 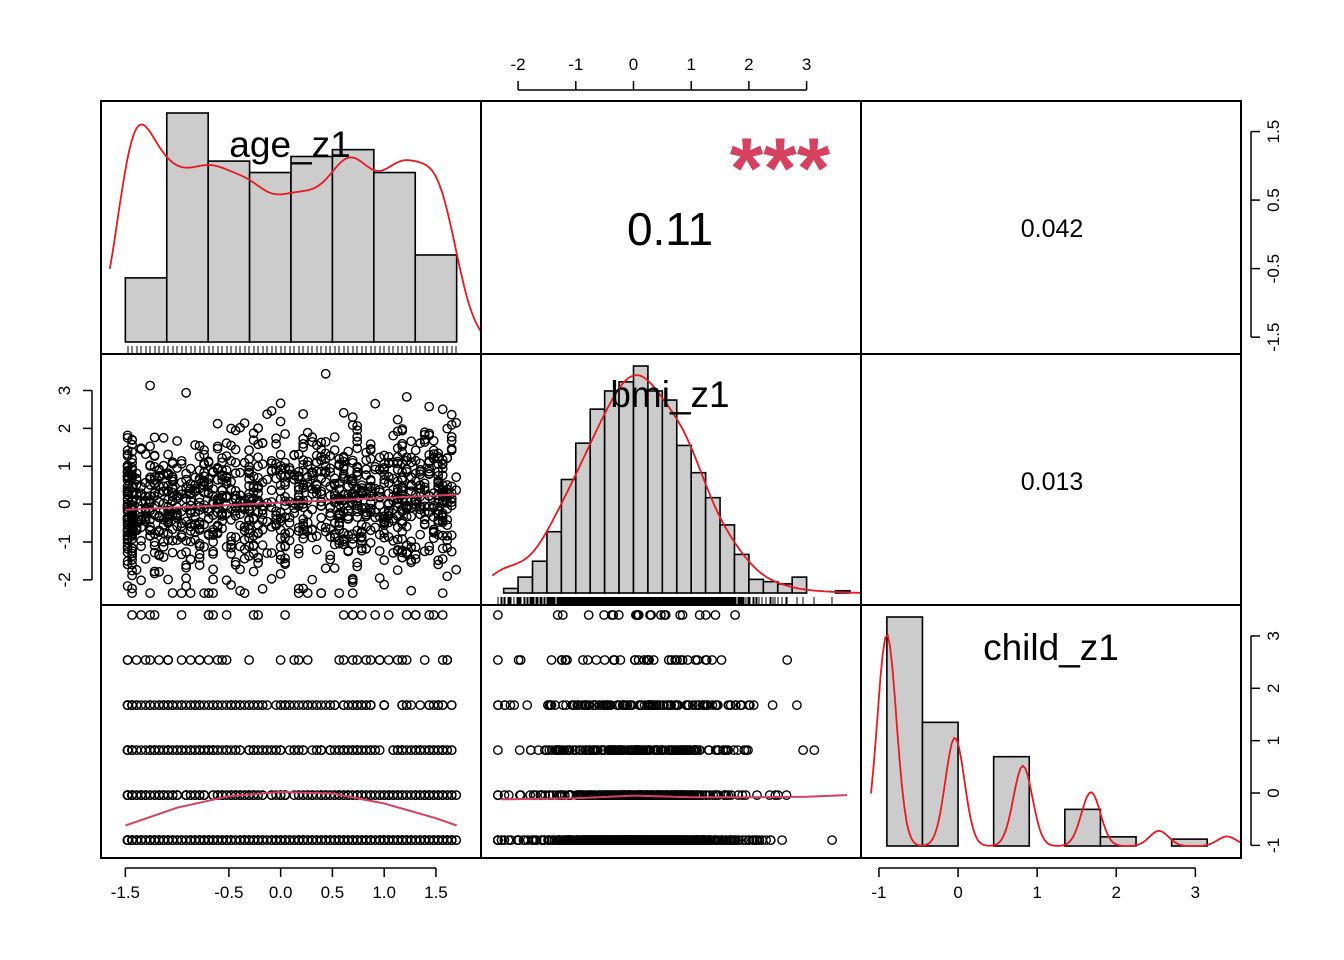 What do you see at coordinates (1011, 801) in the screenshot?
I see `child-hist-bar` at bounding box center [1011, 801].